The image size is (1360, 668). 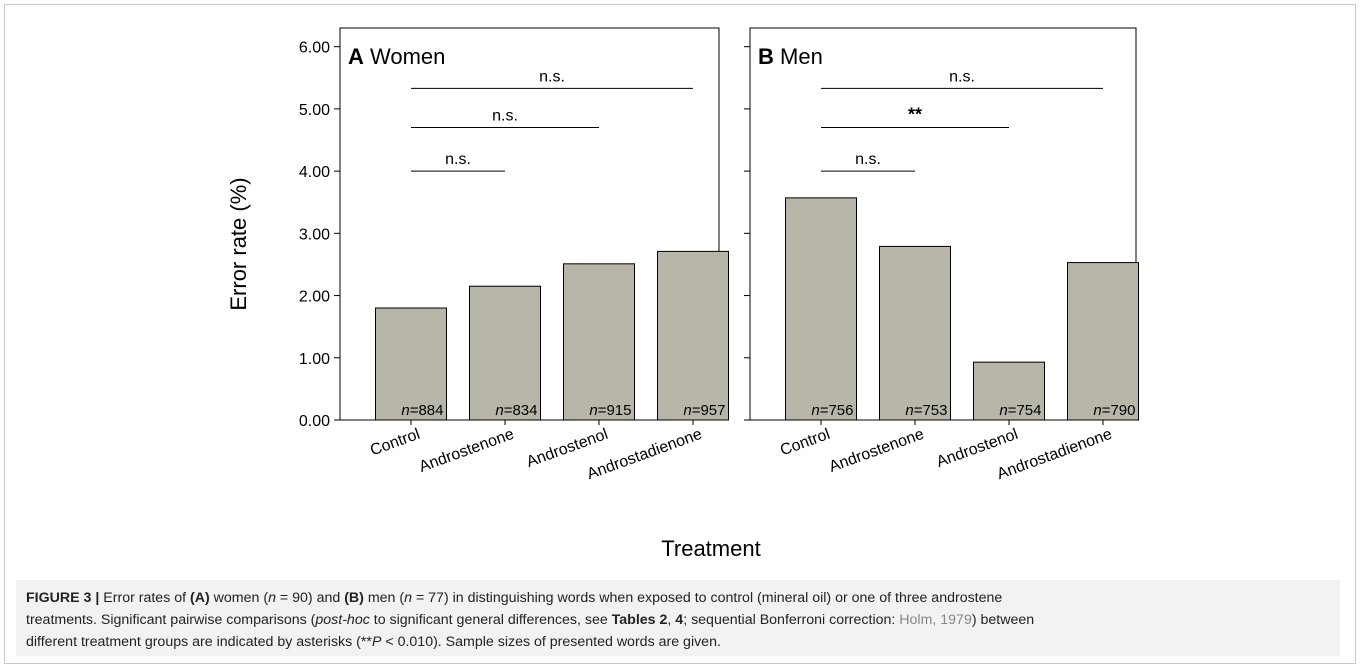 I want to click on panel-title-text: Men, so click(x=798, y=56).